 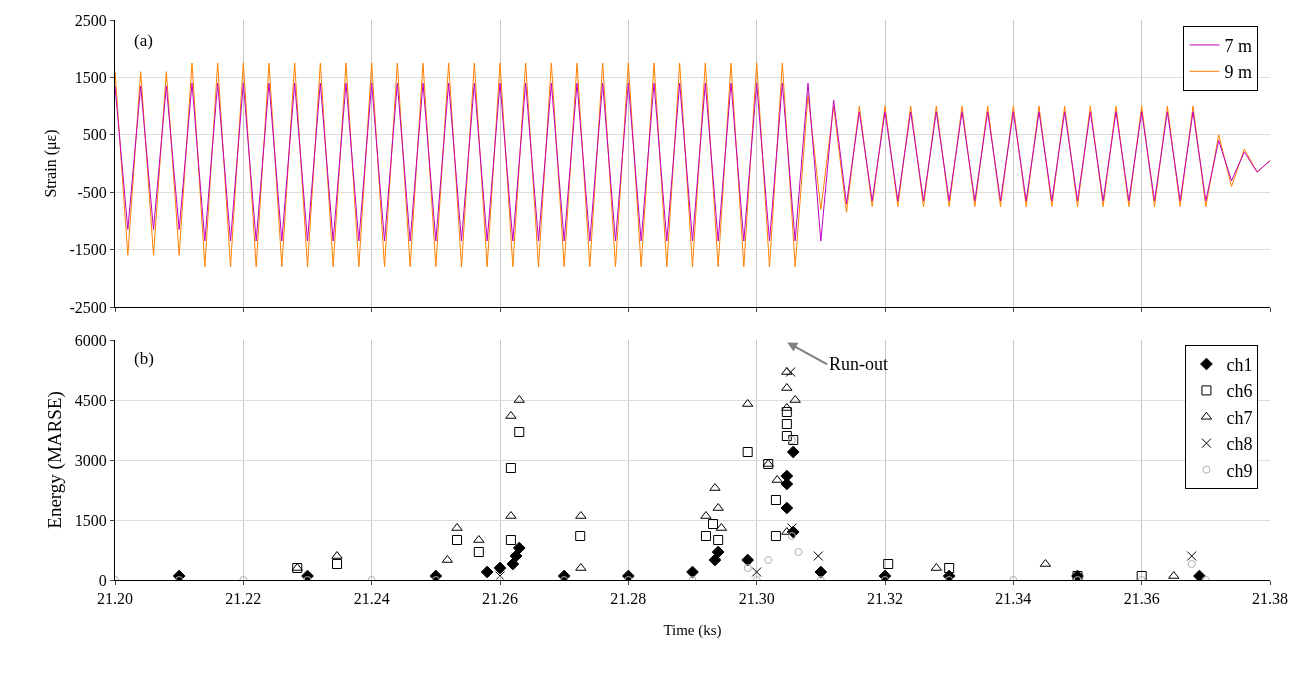 I want to click on y-tick-label: 2500, so click(x=90, y=20).